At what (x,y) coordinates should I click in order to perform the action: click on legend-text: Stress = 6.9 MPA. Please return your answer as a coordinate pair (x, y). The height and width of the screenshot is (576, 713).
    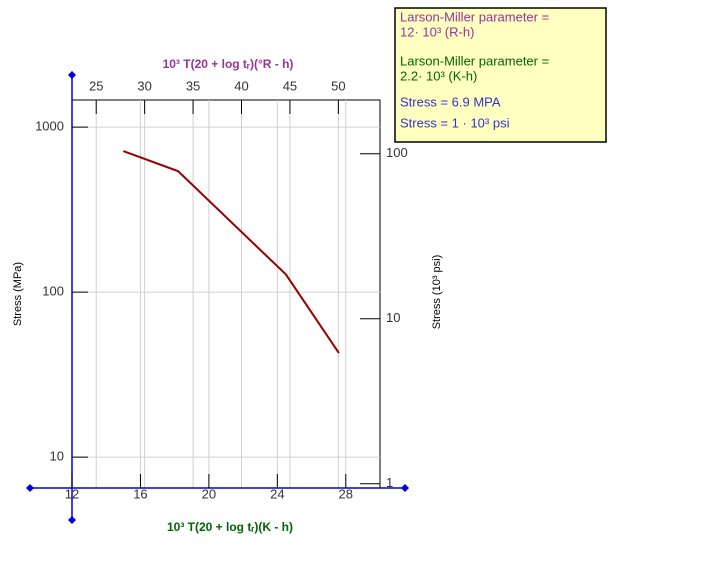
    Looking at the image, I should click on (450, 101).